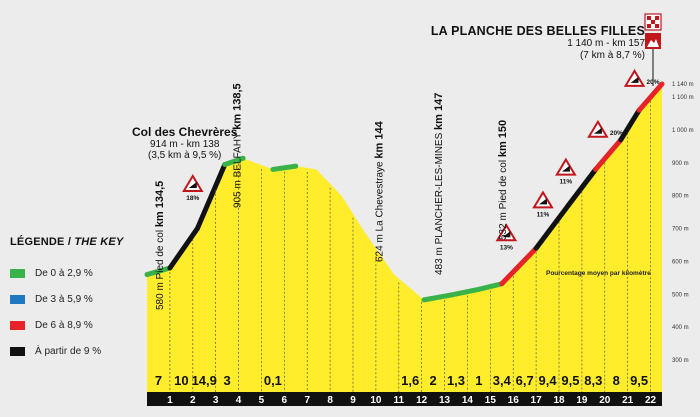 Image resolution: width=700 pixels, height=417 pixels. I want to click on summit-climb-stats: (7 km à 8,7 %), so click(612, 55).